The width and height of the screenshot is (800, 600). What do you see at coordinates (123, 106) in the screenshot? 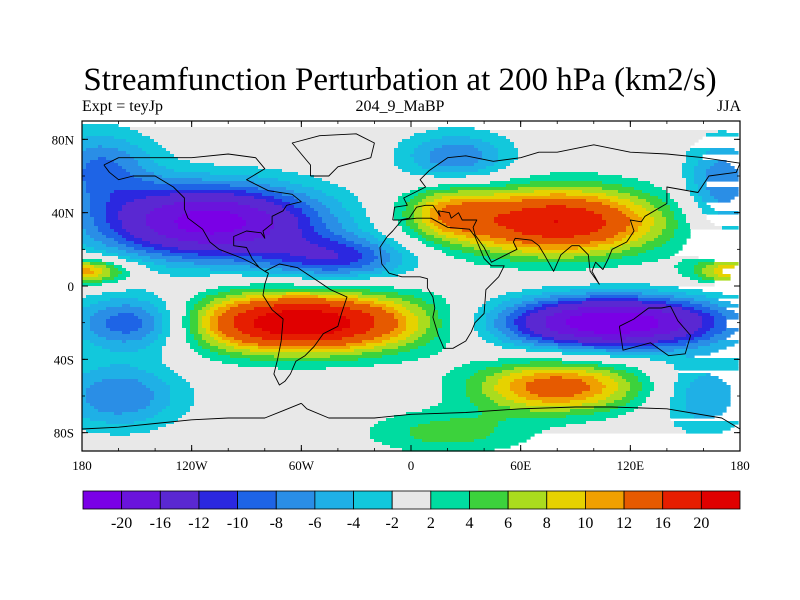
I see `experiment-label: Expt = teyJp` at bounding box center [123, 106].